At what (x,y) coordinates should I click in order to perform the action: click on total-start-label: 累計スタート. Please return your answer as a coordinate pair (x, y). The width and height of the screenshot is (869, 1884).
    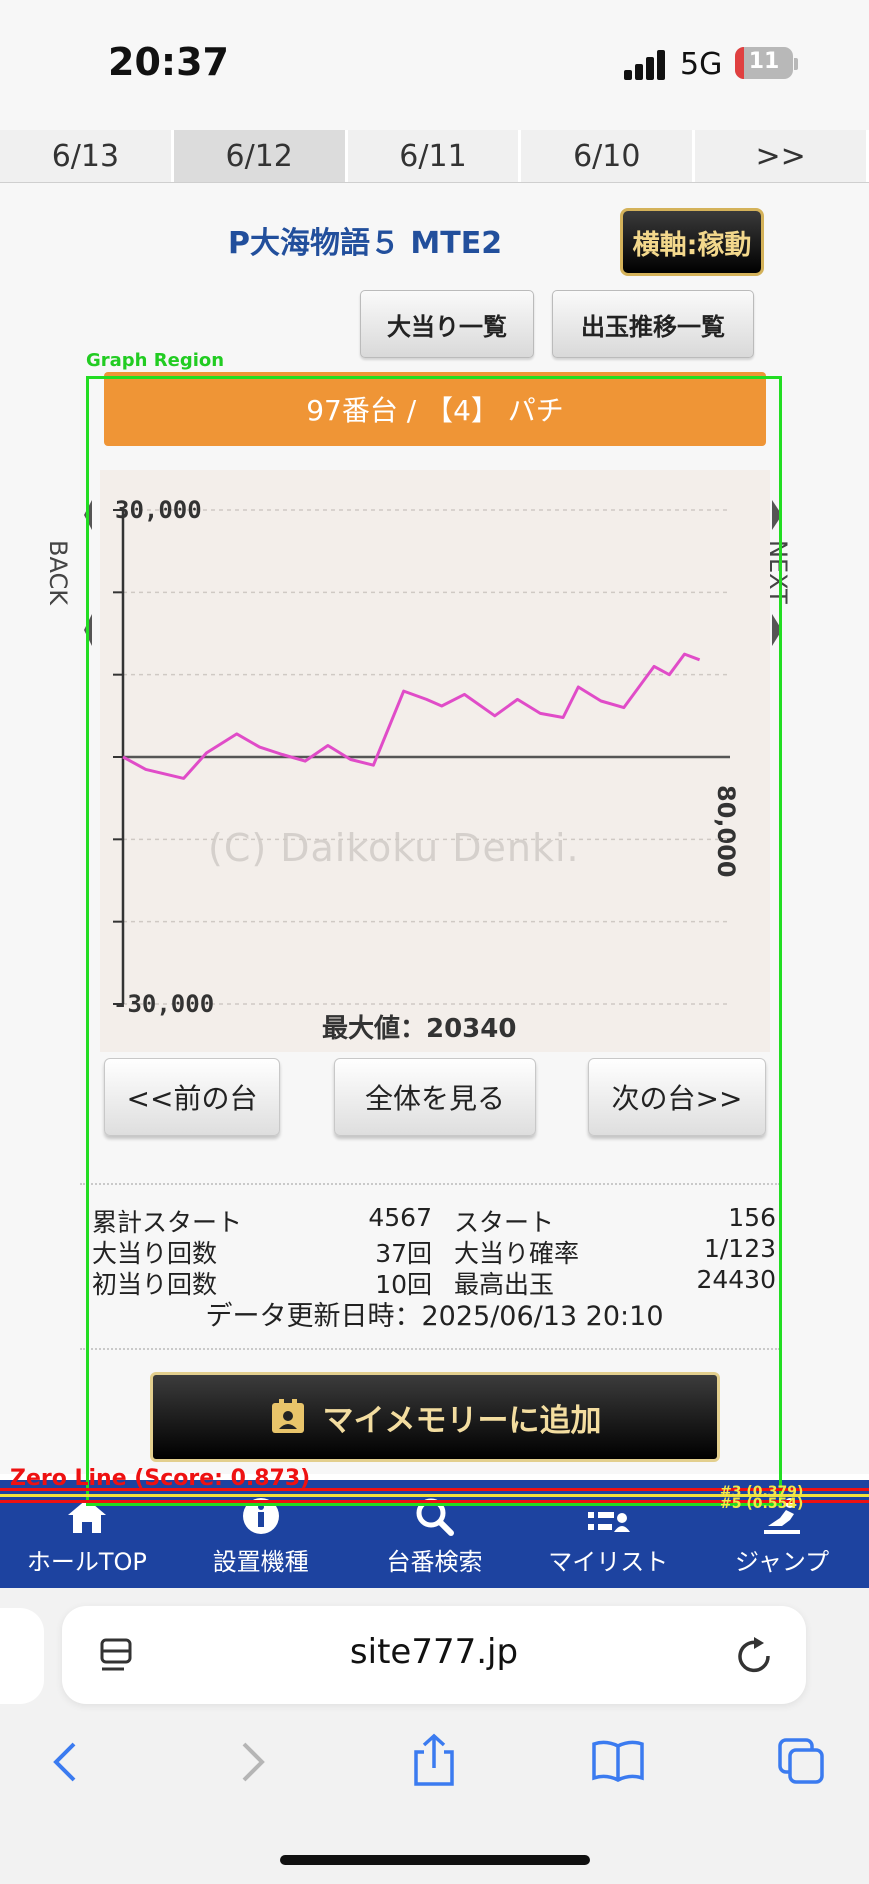
    Looking at the image, I should click on (167, 1222).